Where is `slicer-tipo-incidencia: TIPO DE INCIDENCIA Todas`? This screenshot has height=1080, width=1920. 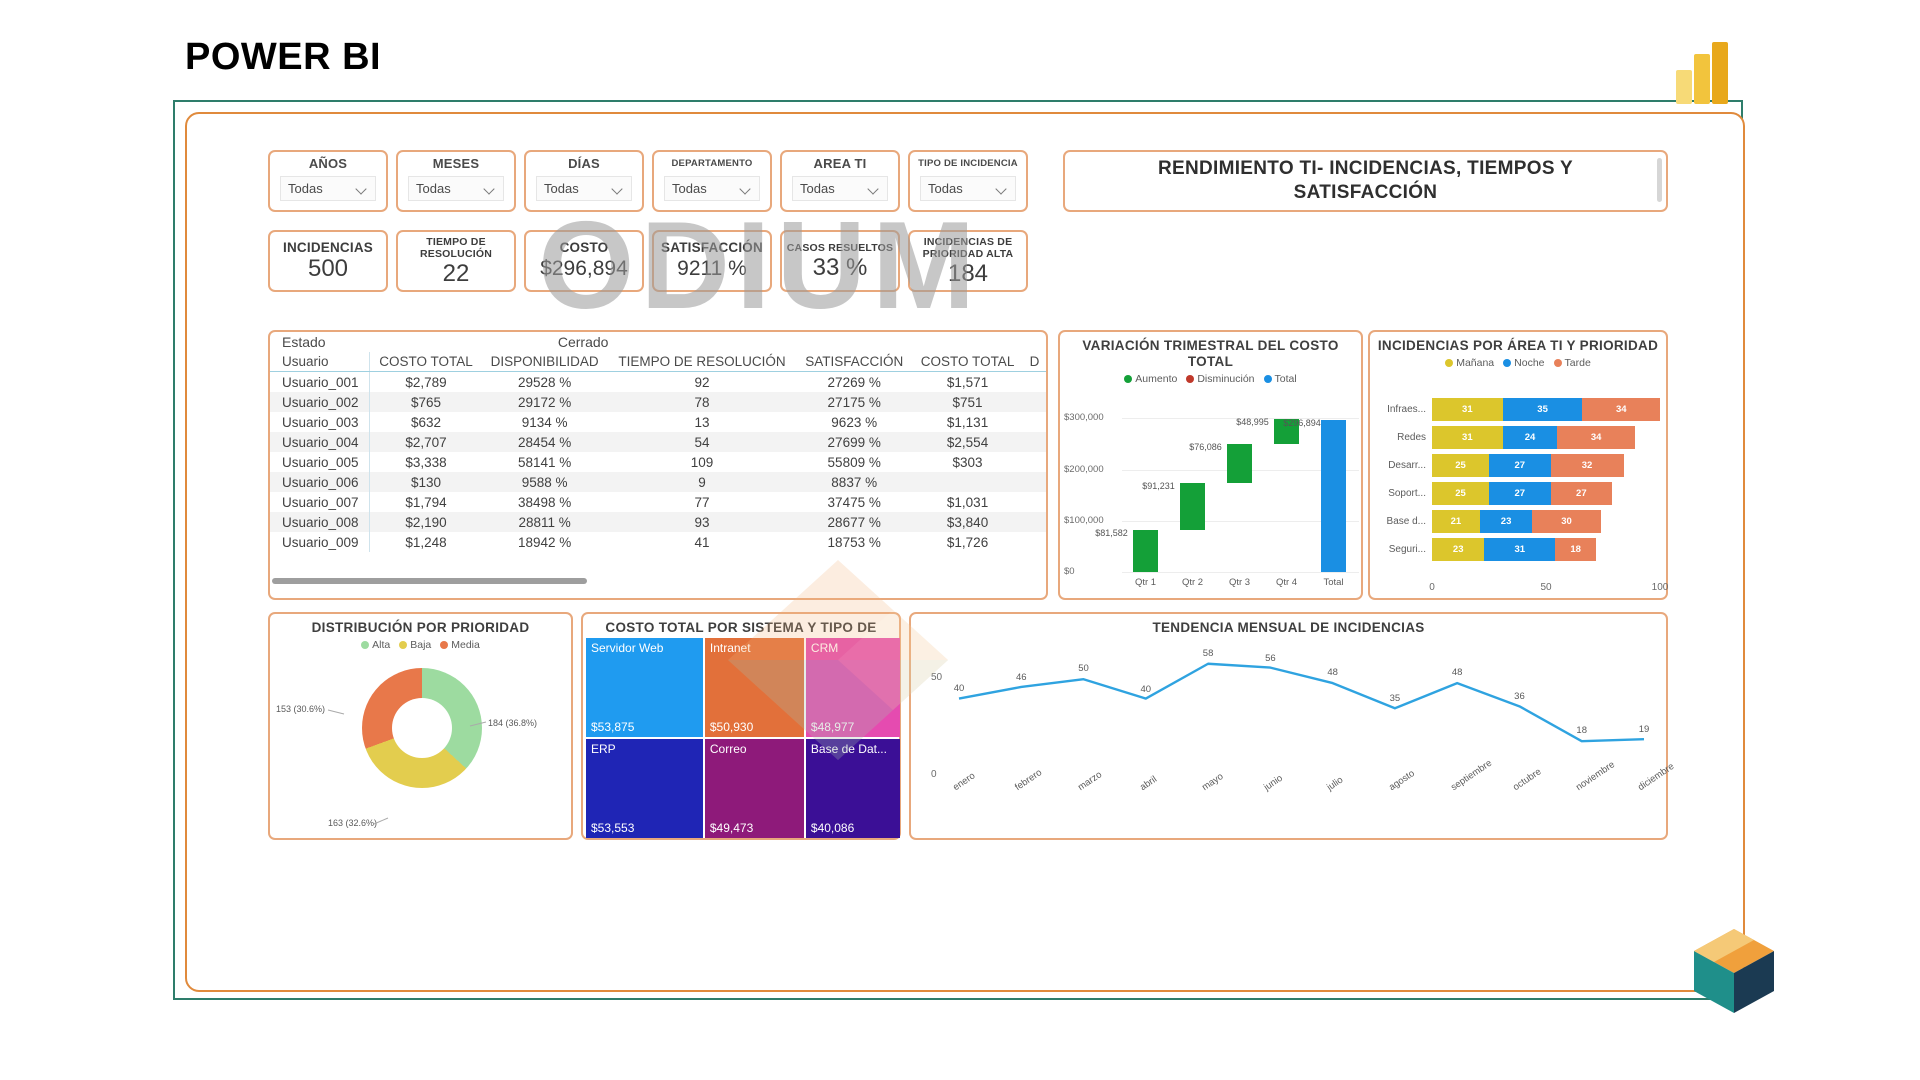 slicer-tipo-incidencia: TIPO DE INCIDENCIA Todas is located at coordinates (968, 181).